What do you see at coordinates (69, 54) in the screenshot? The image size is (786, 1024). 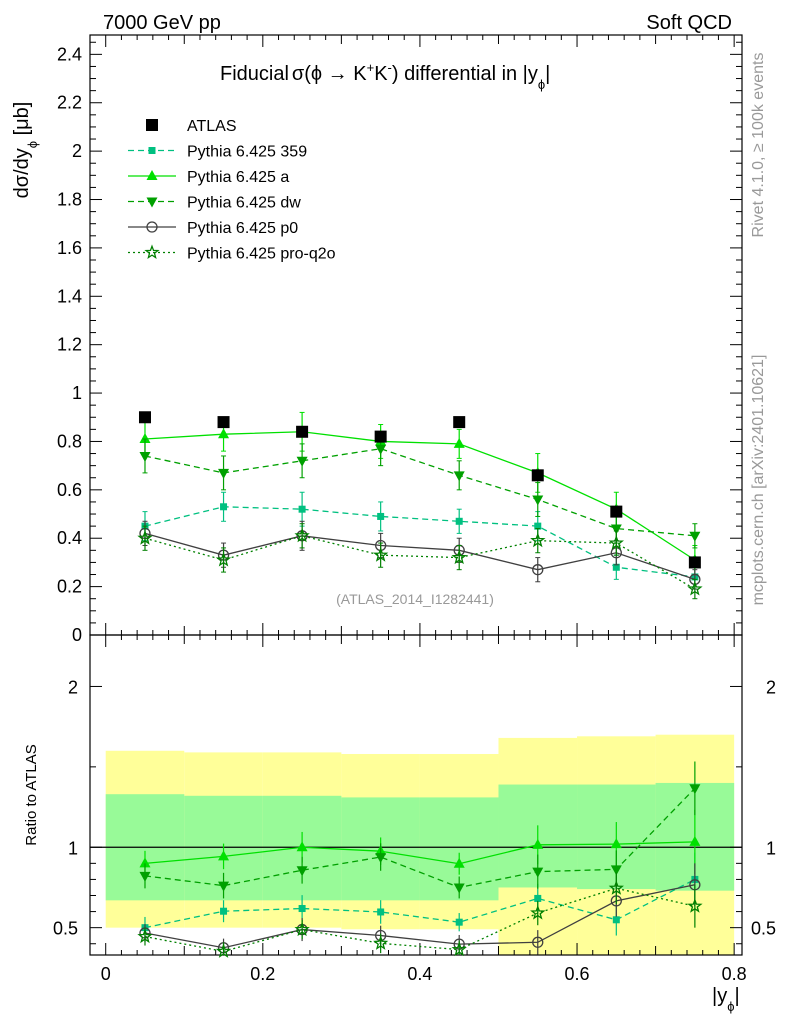 I see `y-tick-label: 2.4` at bounding box center [69, 54].